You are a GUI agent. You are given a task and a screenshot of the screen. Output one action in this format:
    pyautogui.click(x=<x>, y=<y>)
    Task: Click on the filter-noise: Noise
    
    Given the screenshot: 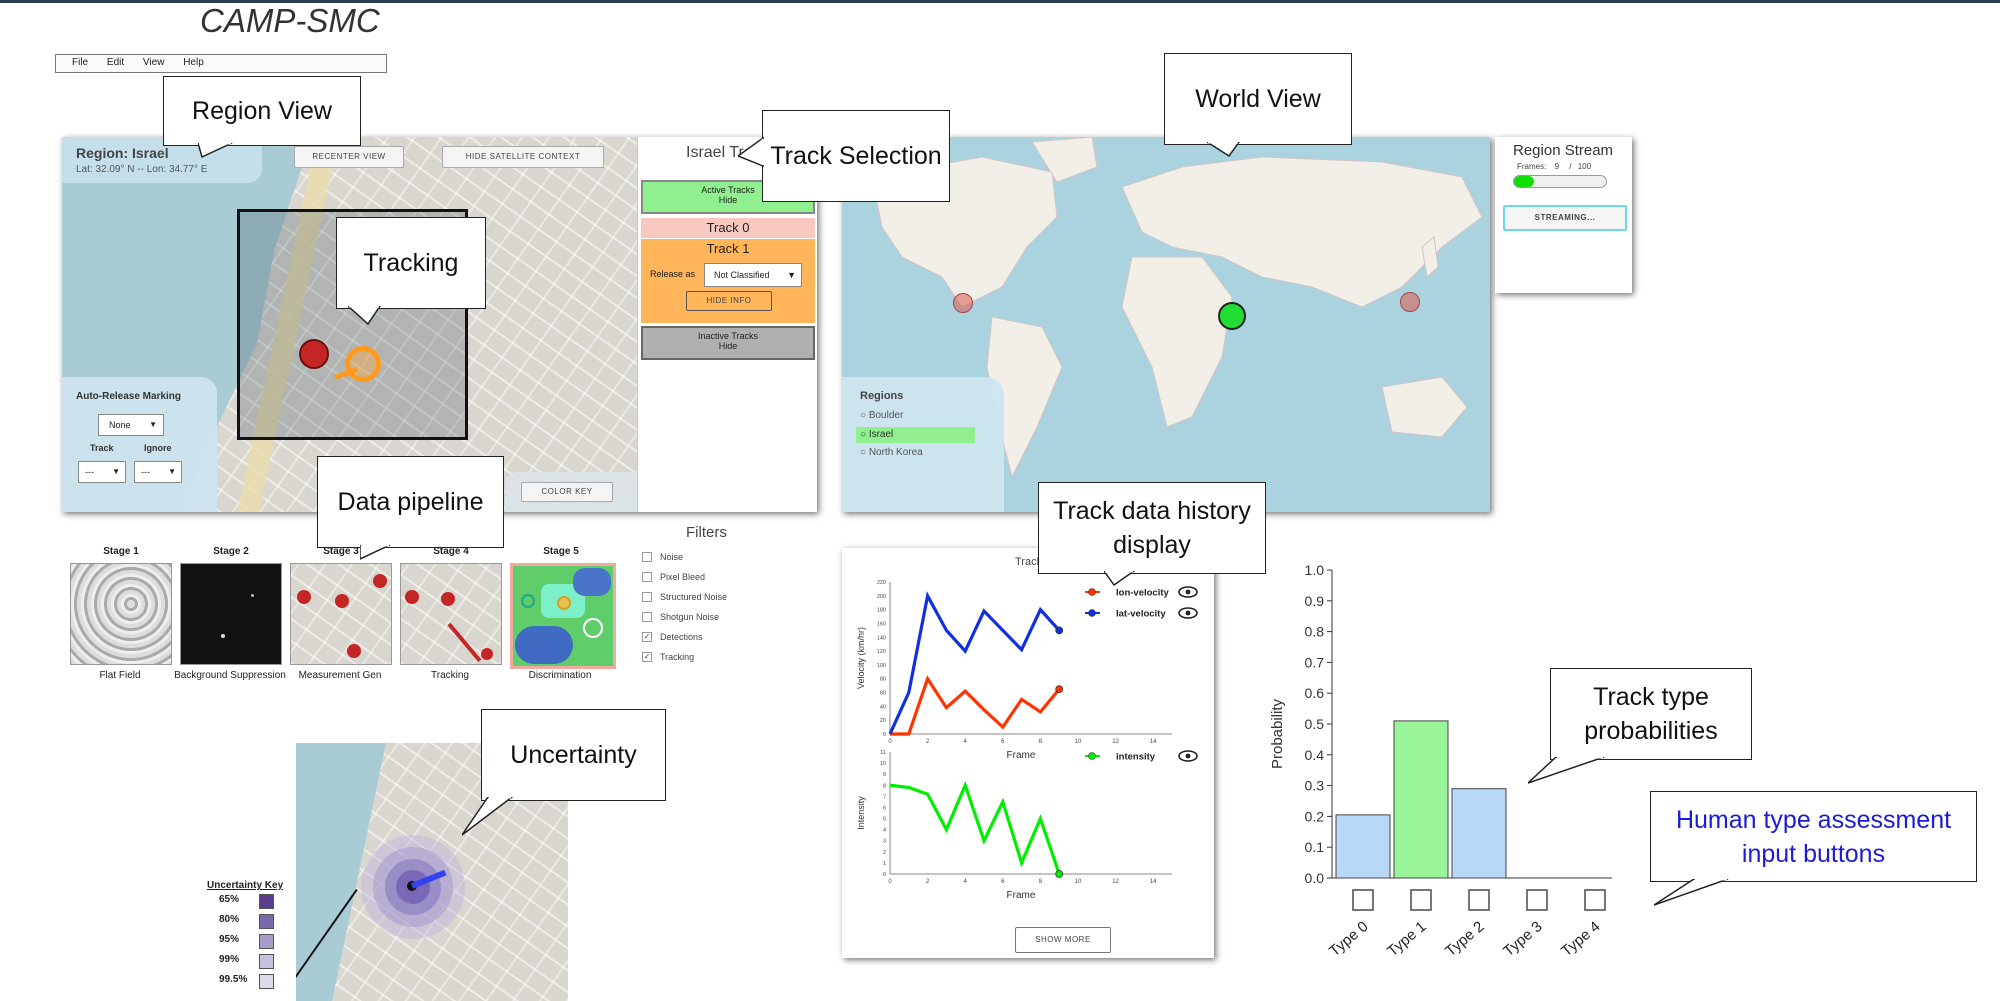 What is the action you would take?
    pyautogui.click(x=702, y=557)
    